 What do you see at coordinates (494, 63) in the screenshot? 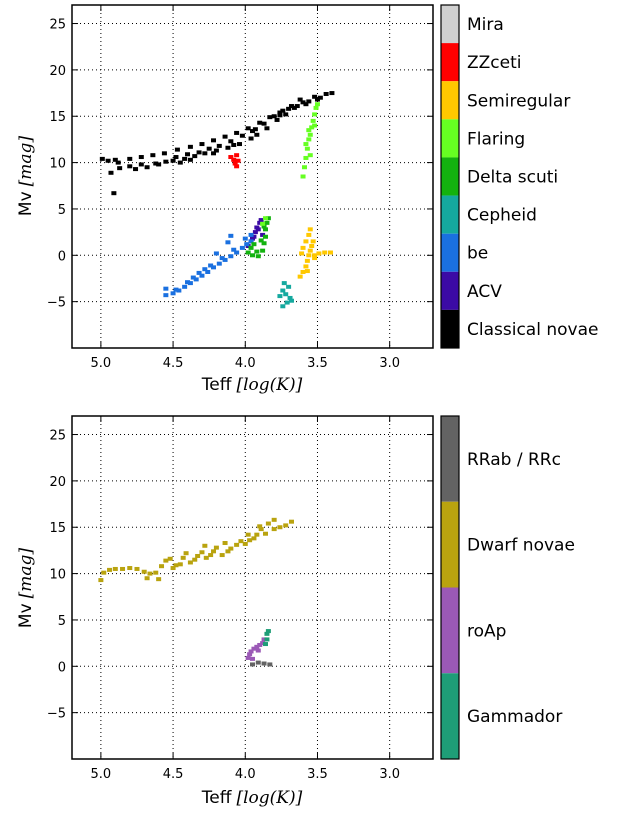
I see `colorbar-label-zzceti: ZZceti` at bounding box center [494, 63].